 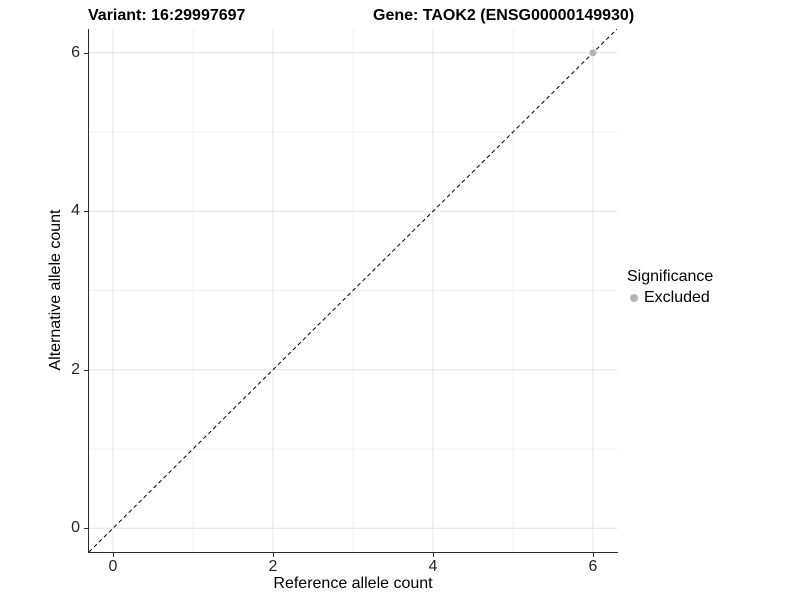 What do you see at coordinates (75, 52) in the screenshot?
I see `y-tick-label: 6` at bounding box center [75, 52].